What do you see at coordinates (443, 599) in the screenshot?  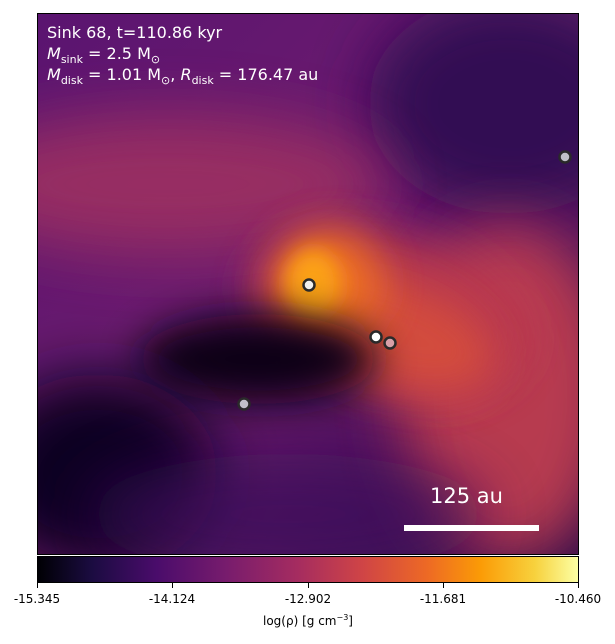 I see `colorbar-tick-label: -11.681` at bounding box center [443, 599].